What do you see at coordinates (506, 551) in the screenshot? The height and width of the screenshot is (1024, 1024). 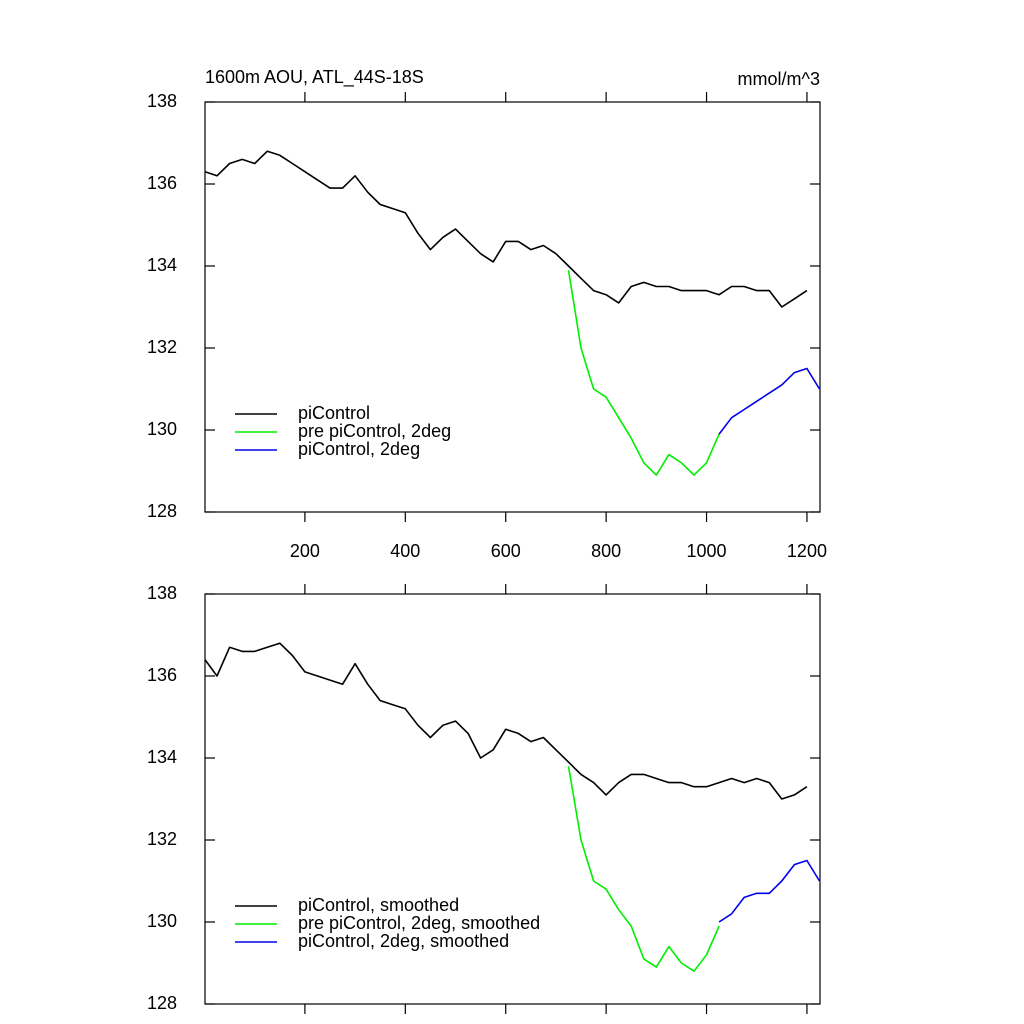 I see `x-tick-label: 600` at bounding box center [506, 551].